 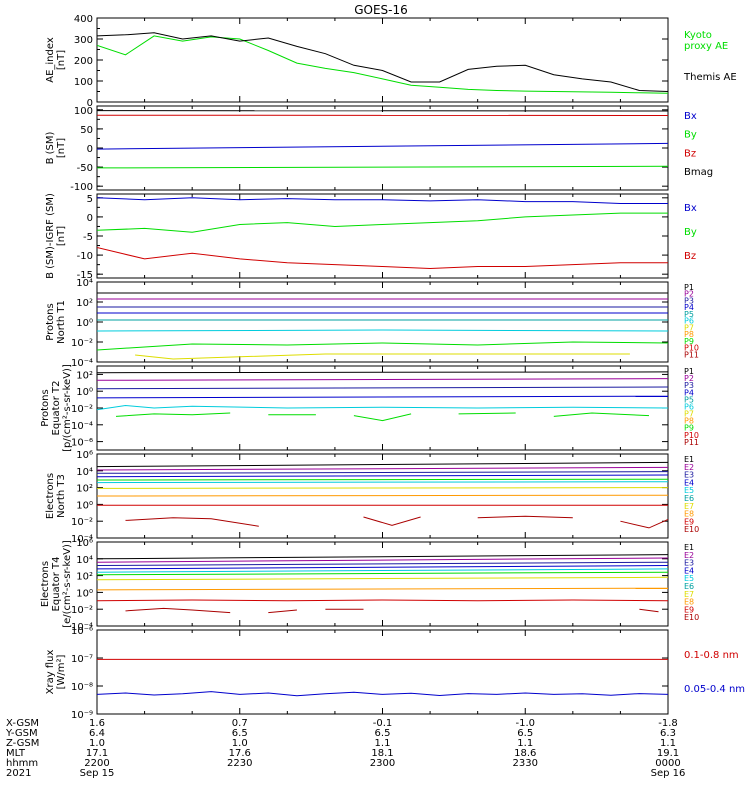 What do you see at coordinates (82, 426) in the screenshot?
I see `y-tick-label: 10⁻⁴` at bounding box center [82, 426].